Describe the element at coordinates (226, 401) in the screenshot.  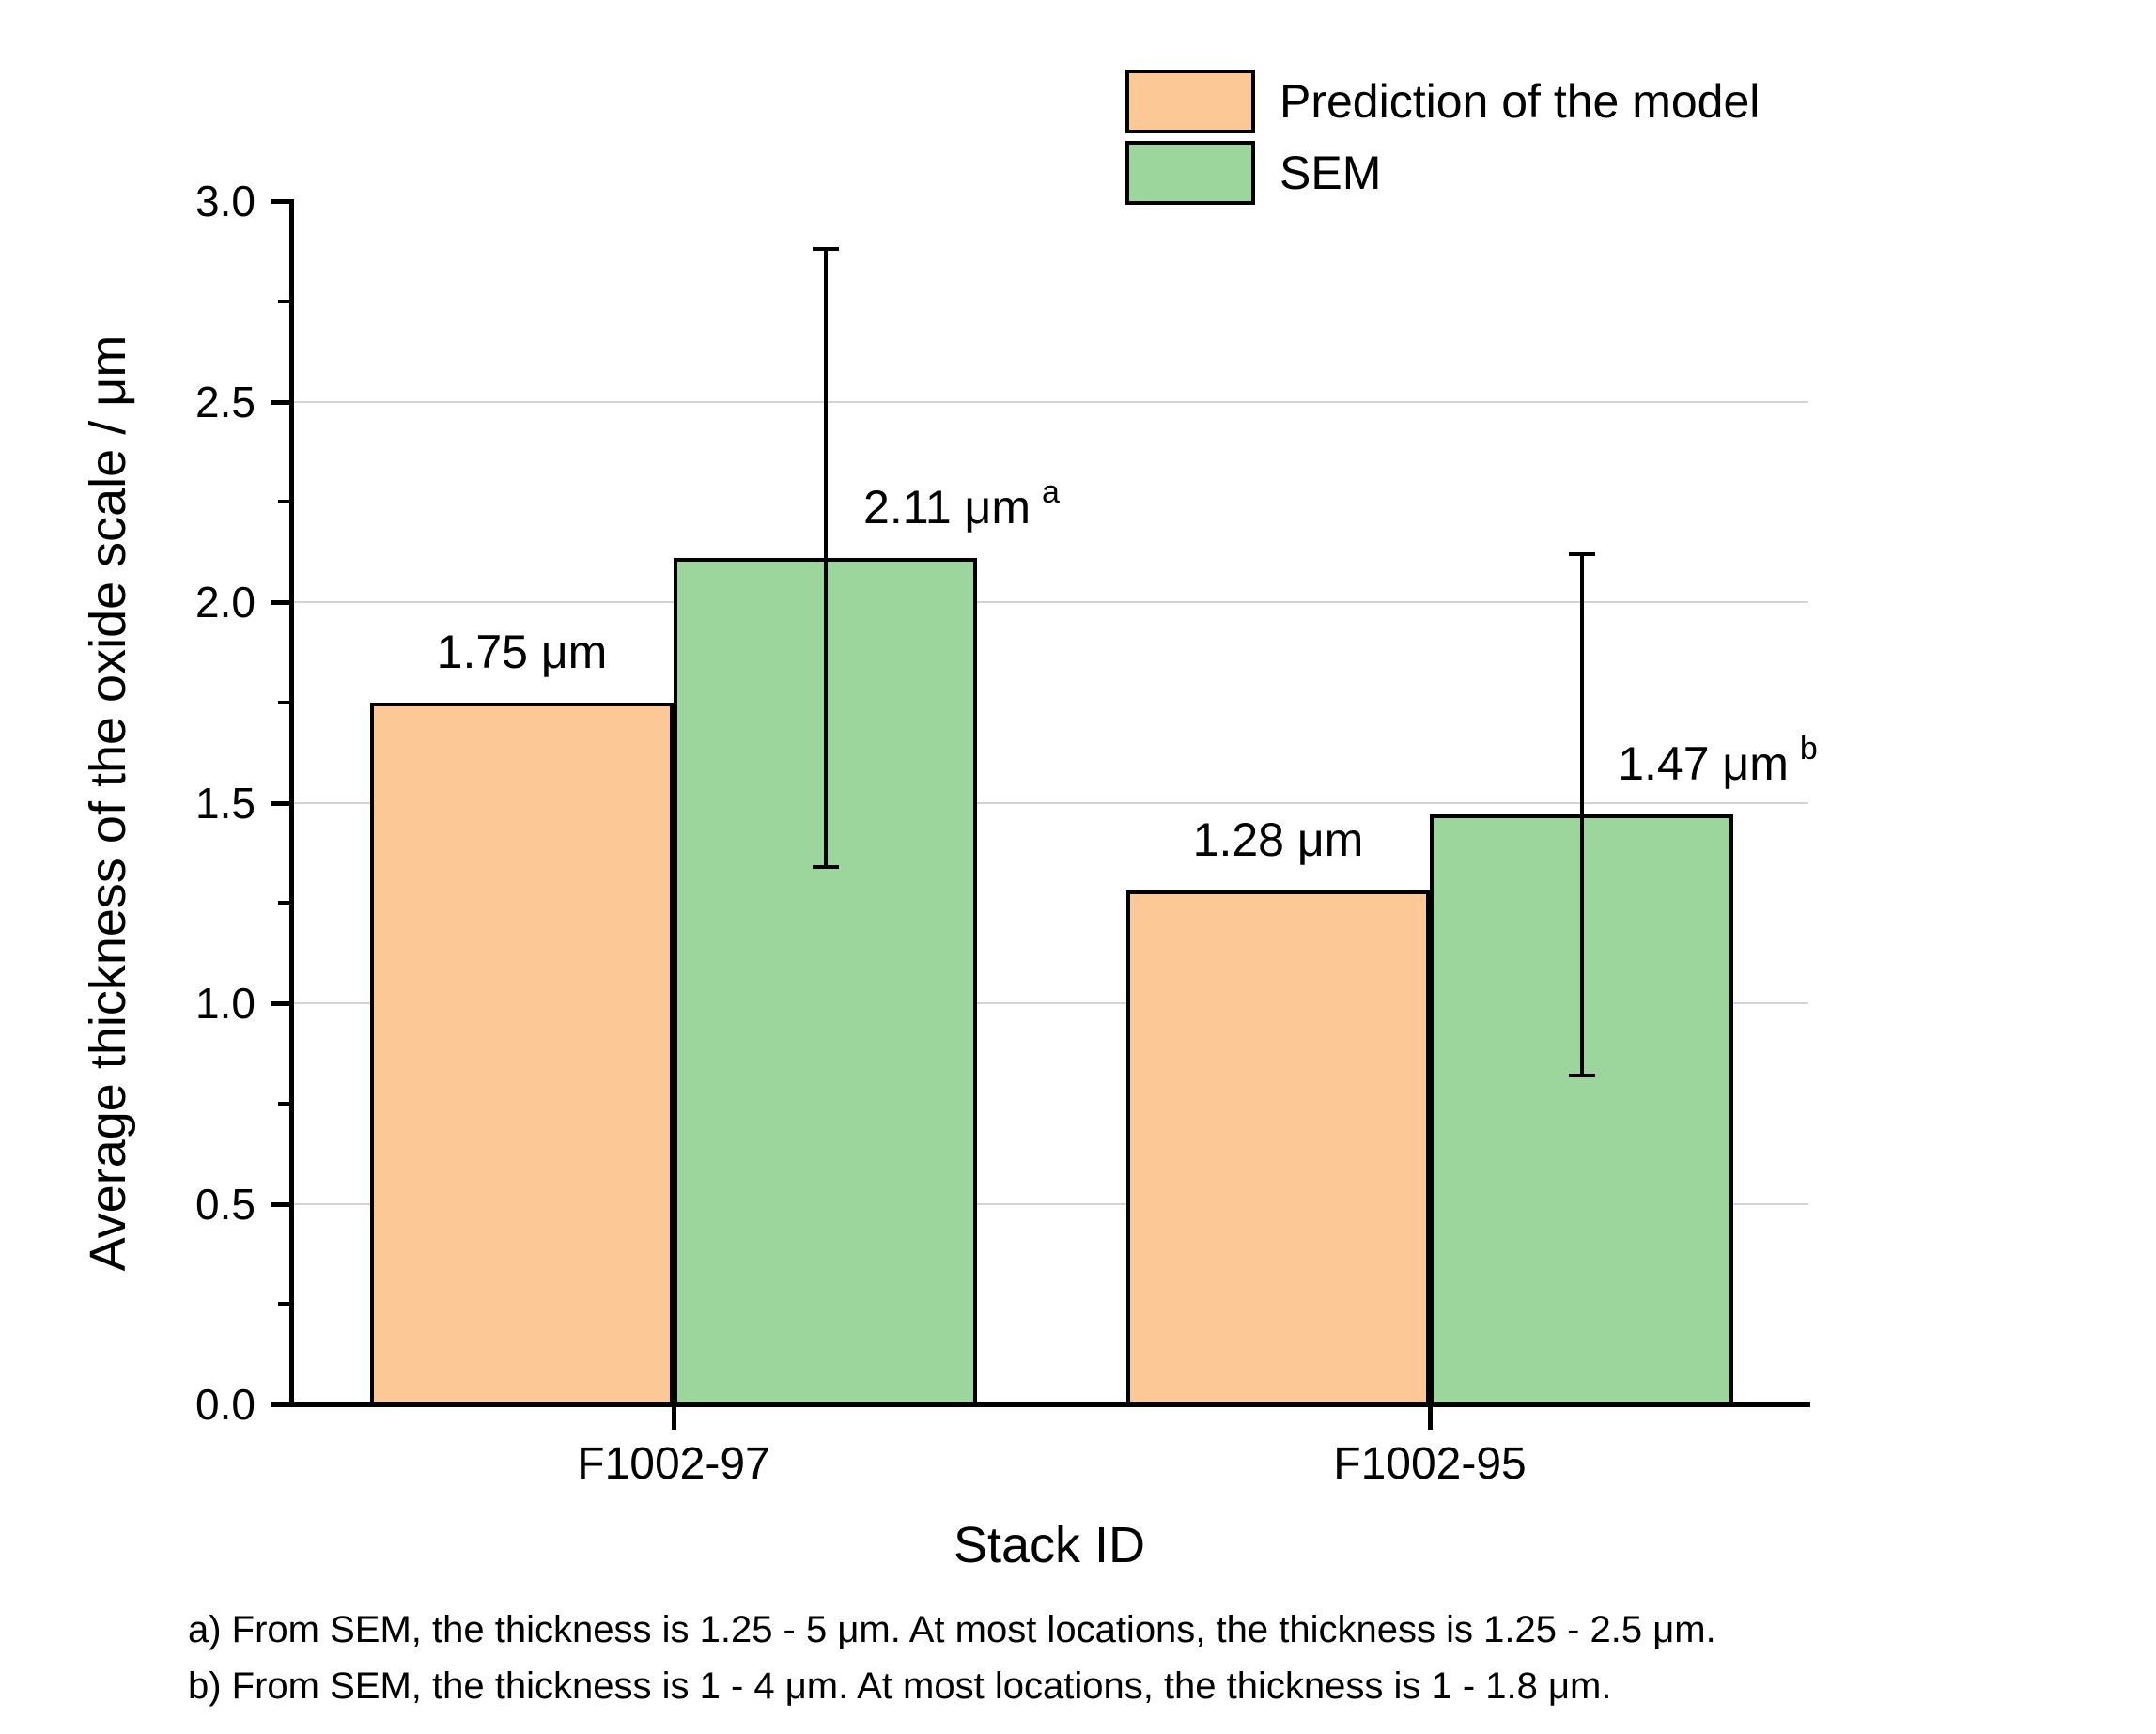
I see `y-axis-tick-label: 2.5` at that location.